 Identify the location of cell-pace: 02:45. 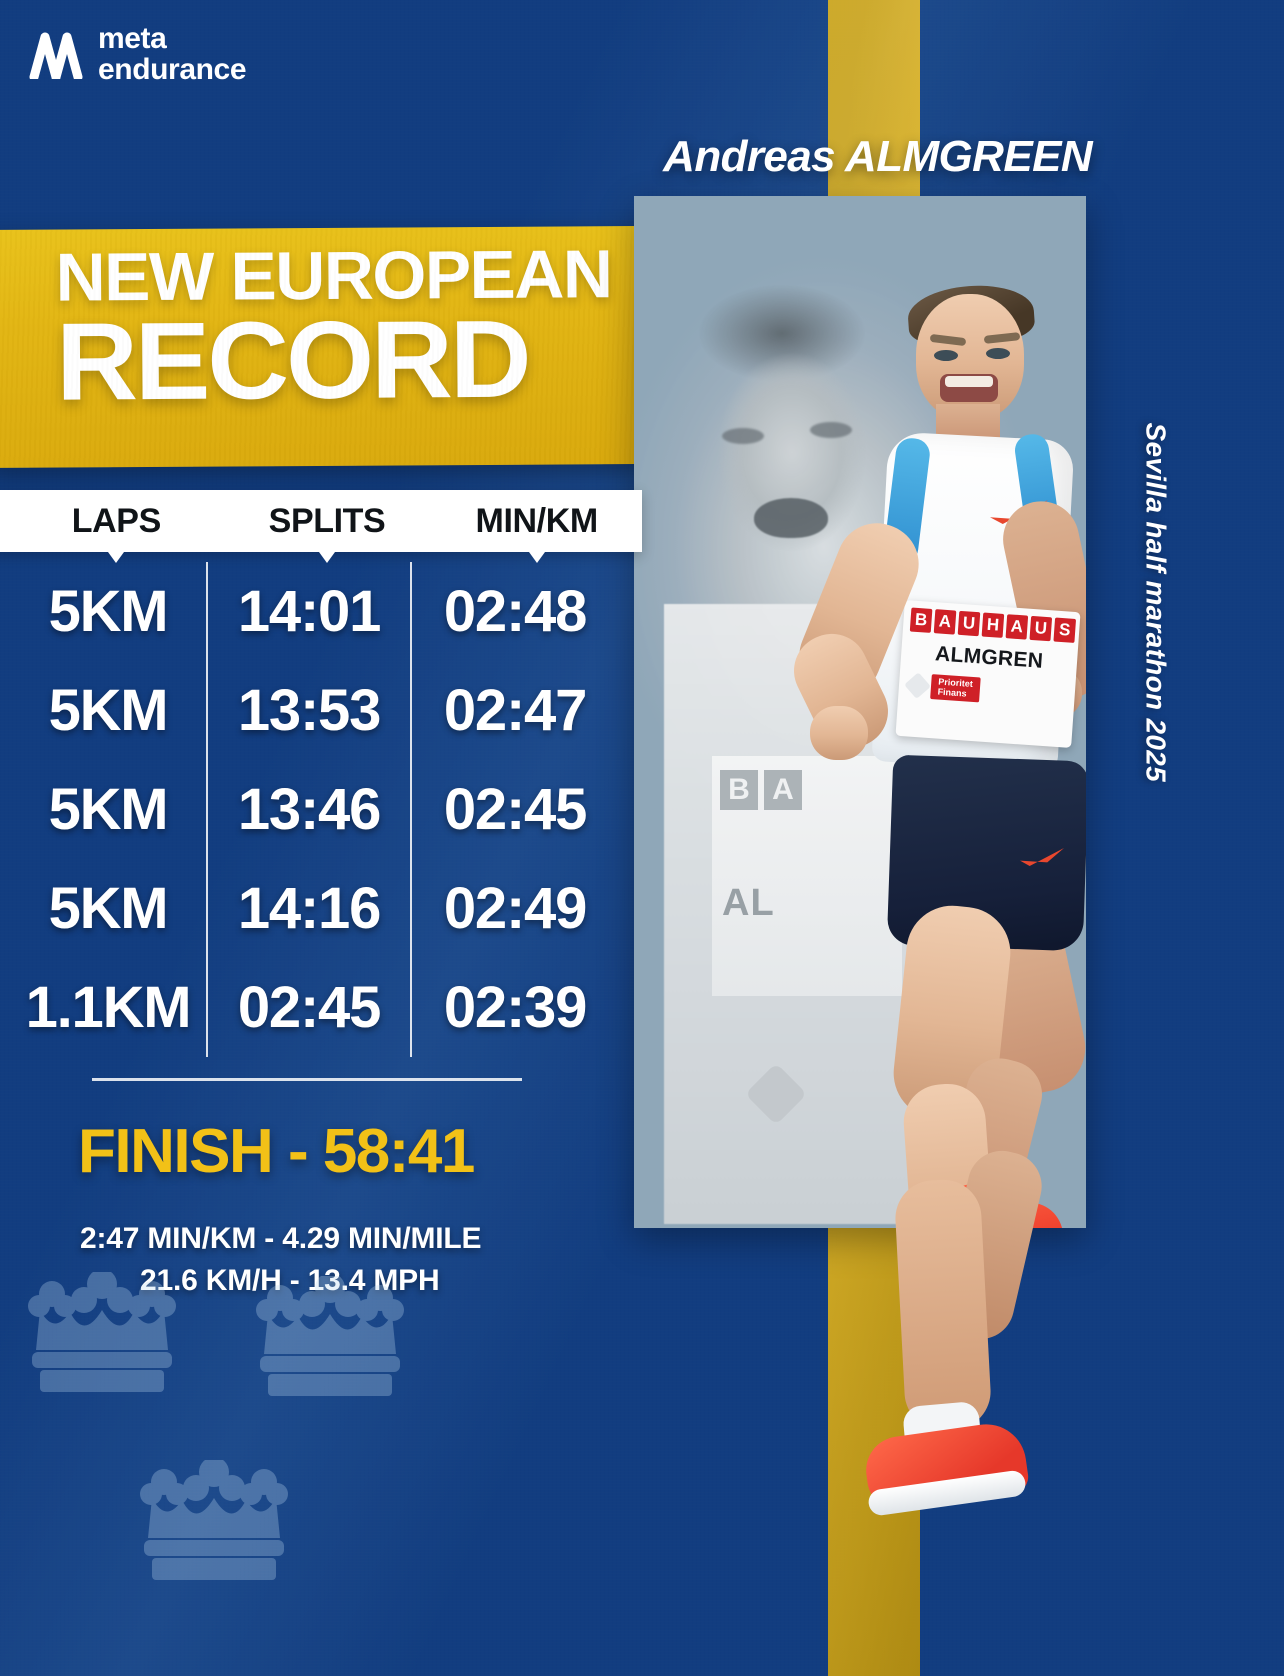
(515, 809).